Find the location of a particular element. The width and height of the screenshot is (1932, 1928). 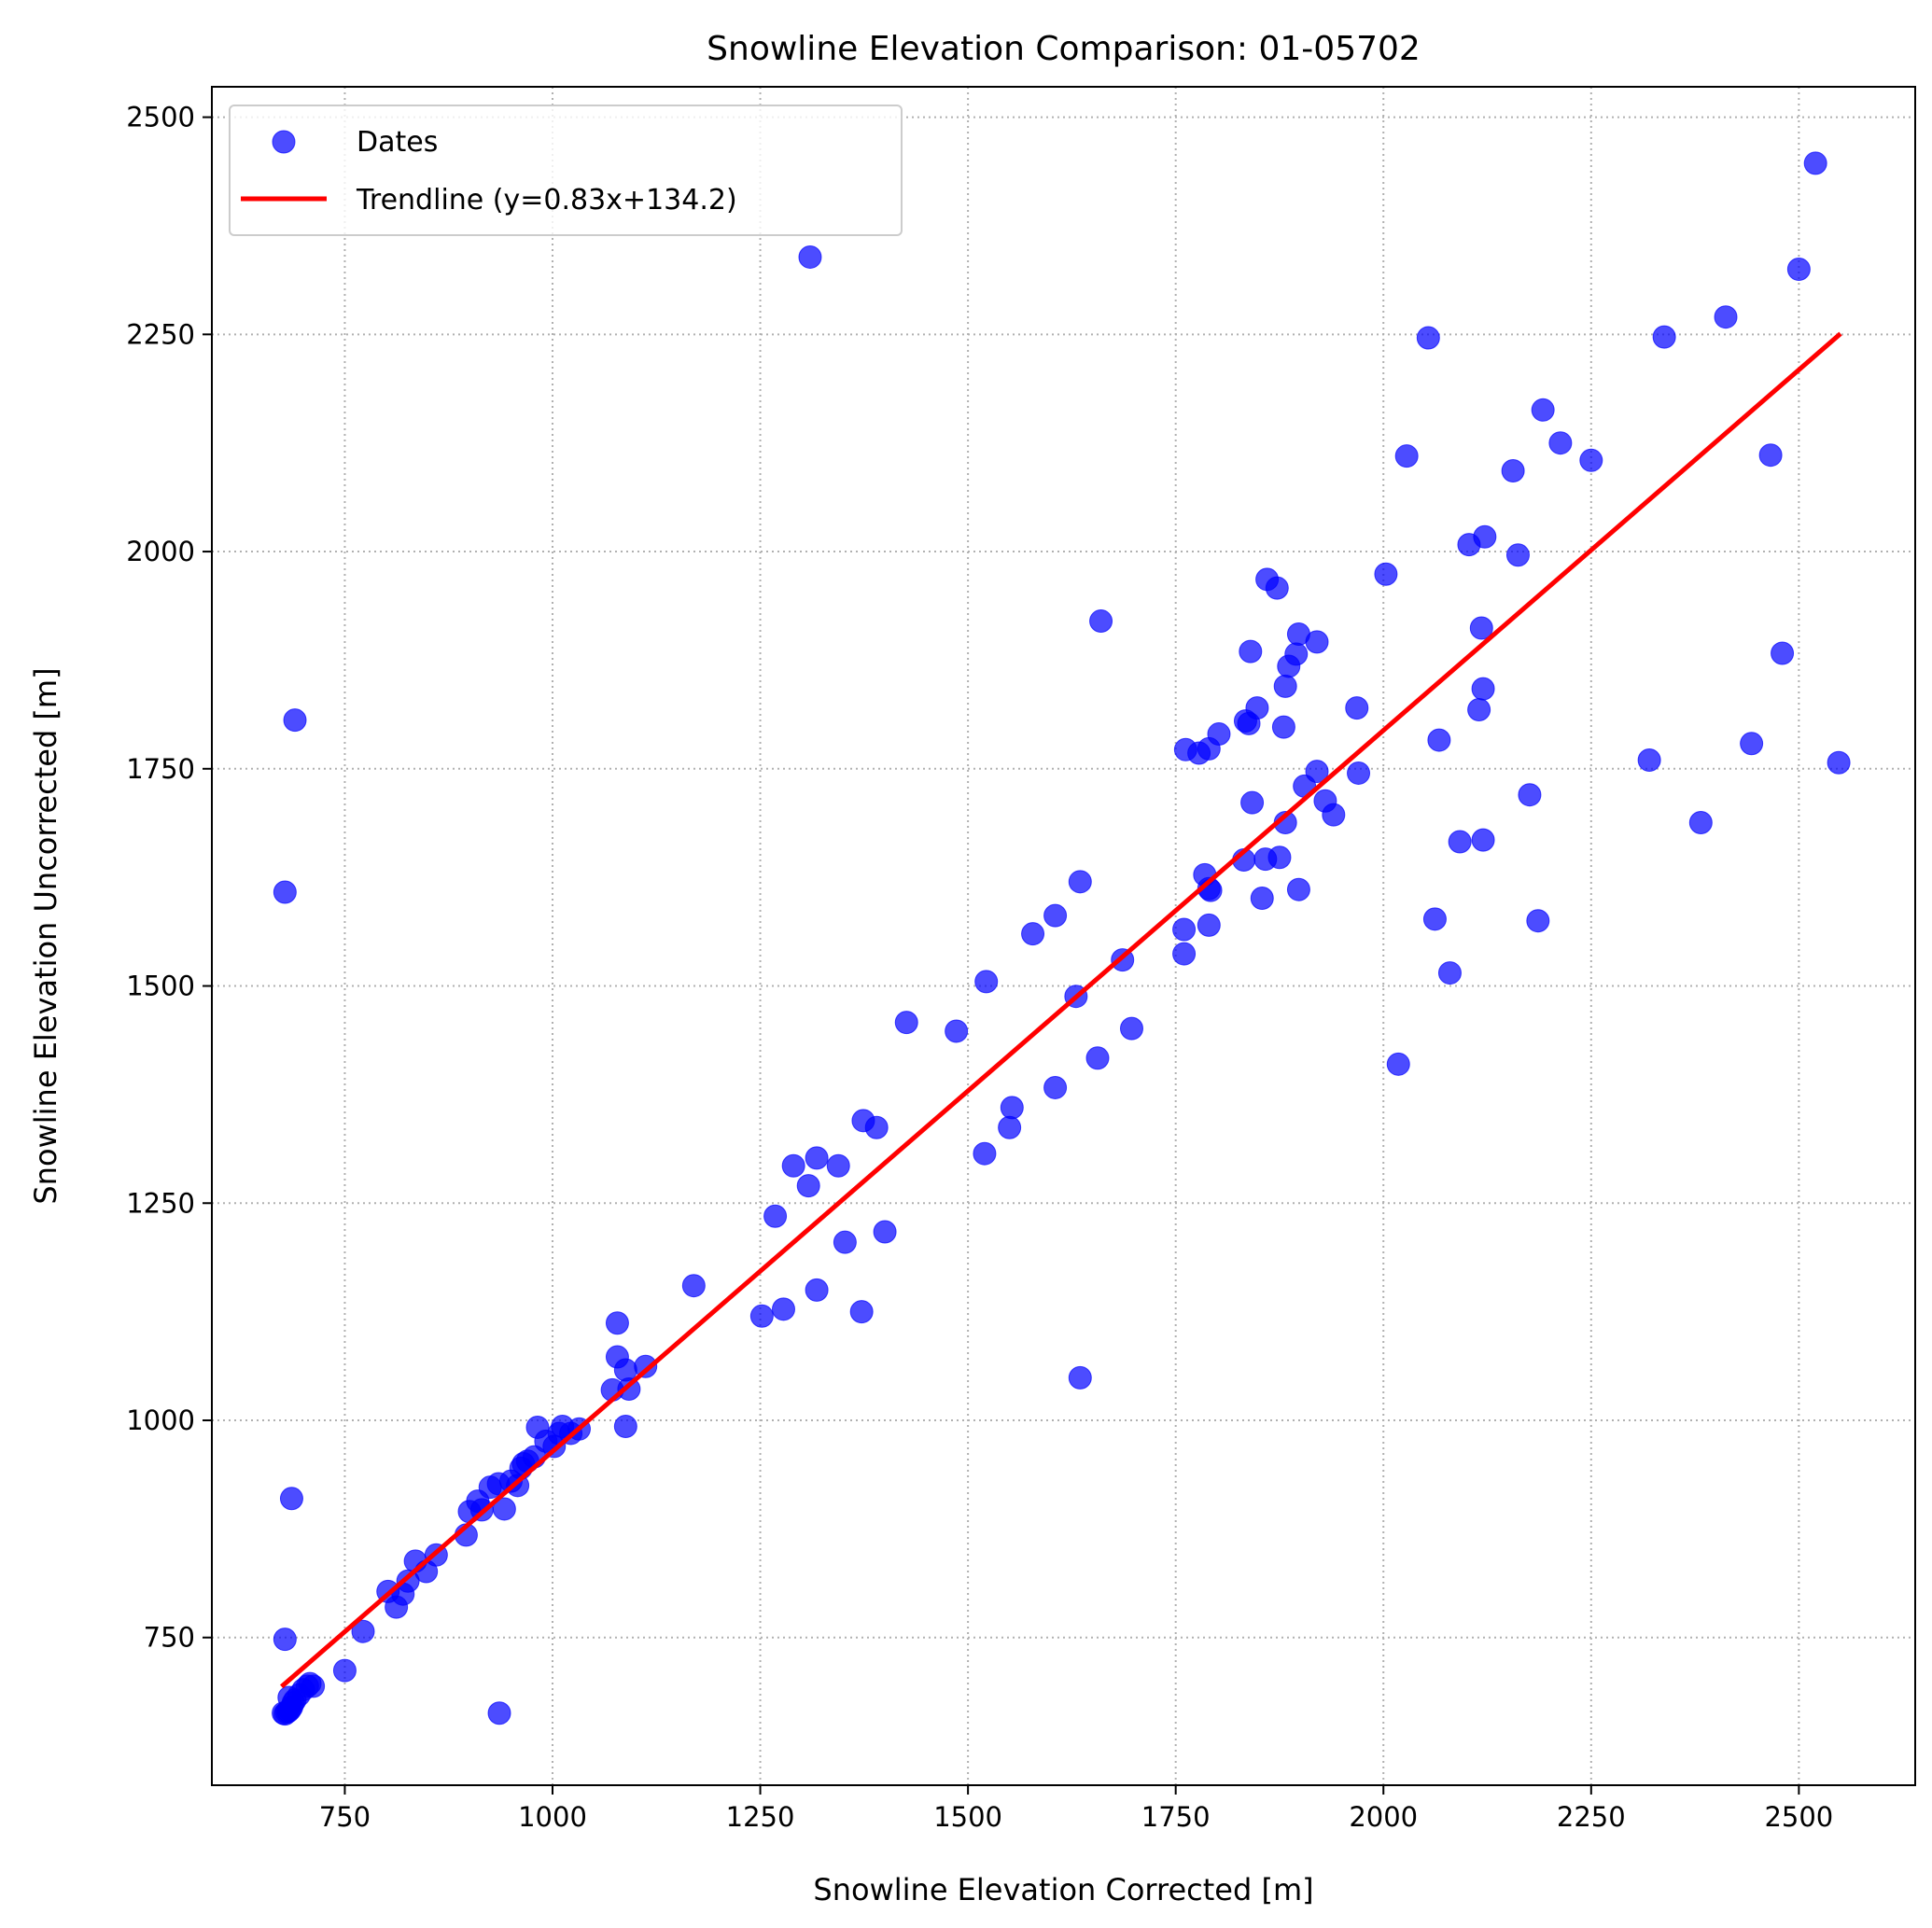

legend-label-trendline: Trendline (y=0.83x+134.2) is located at coordinates (546, 200).